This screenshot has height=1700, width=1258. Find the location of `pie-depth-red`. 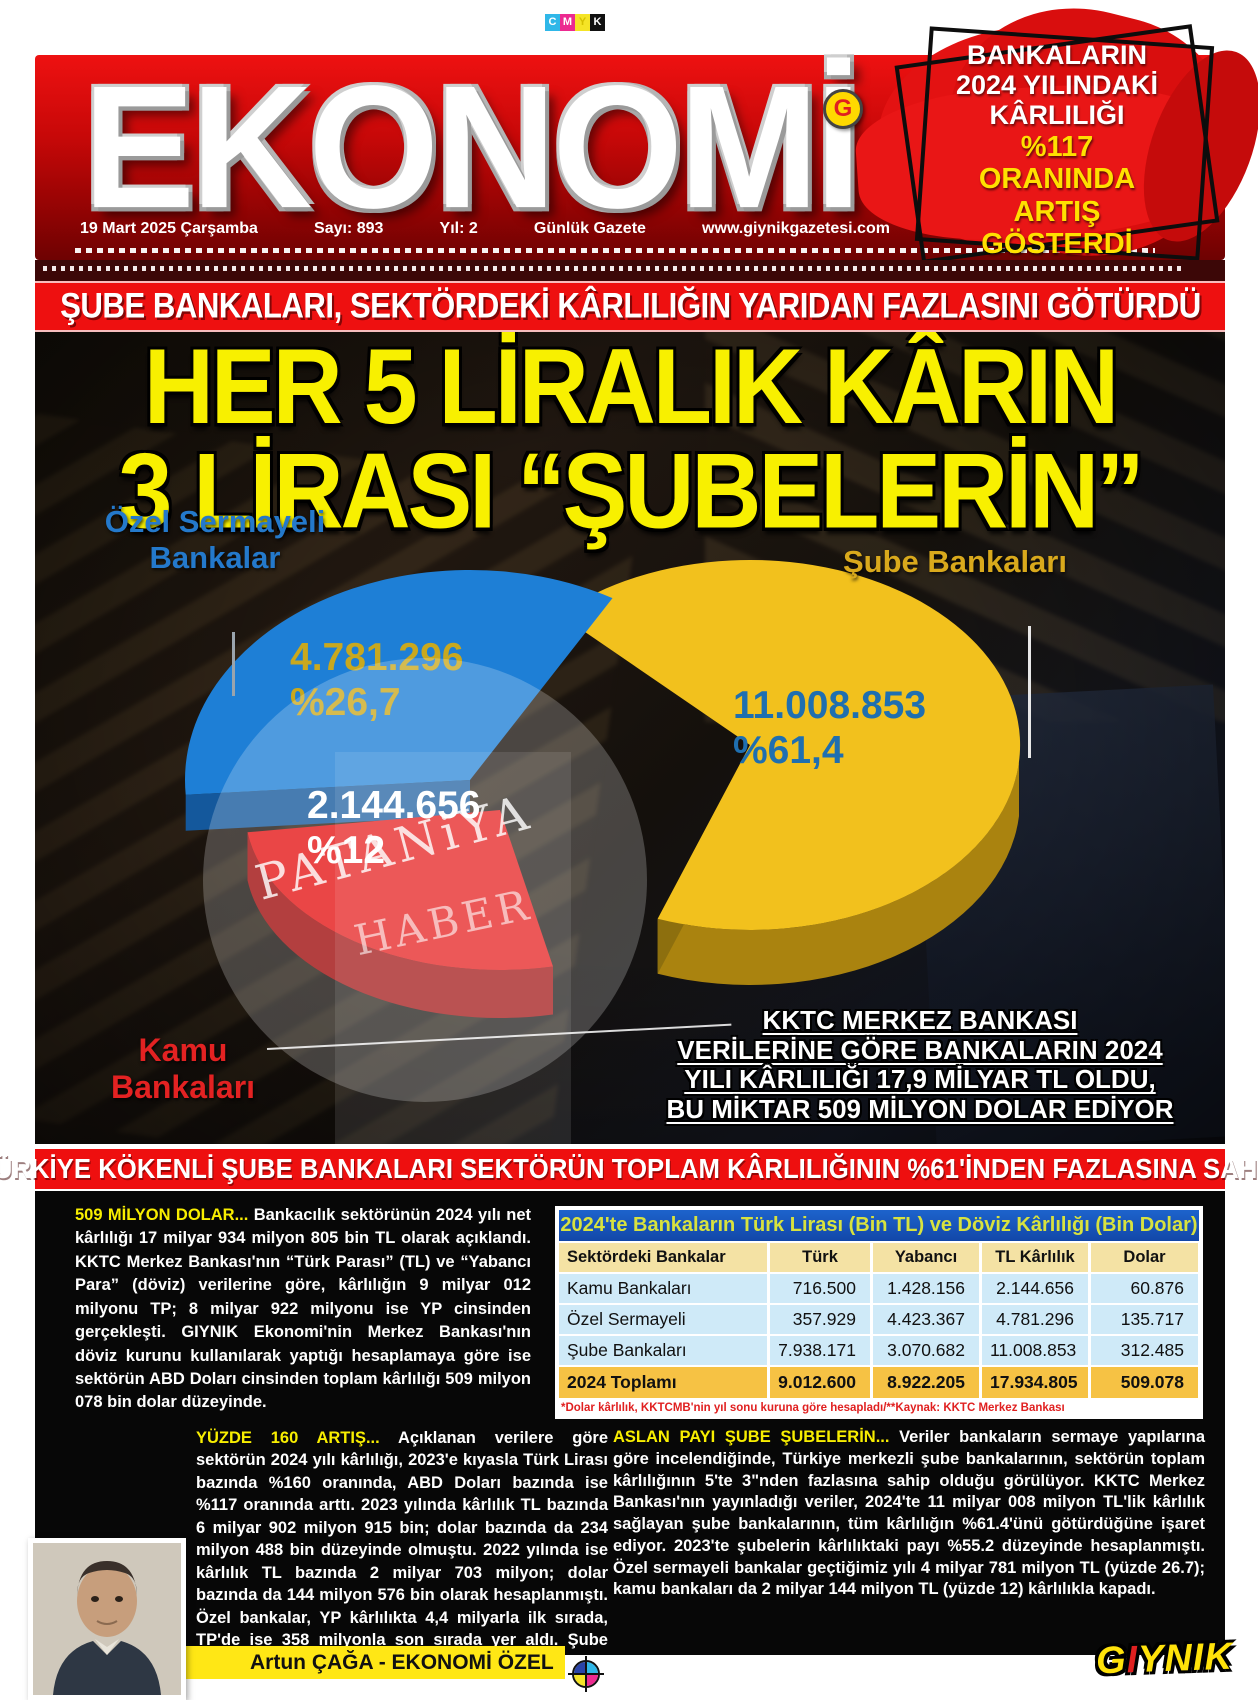

pie-depth-red is located at coordinates (400, 925).